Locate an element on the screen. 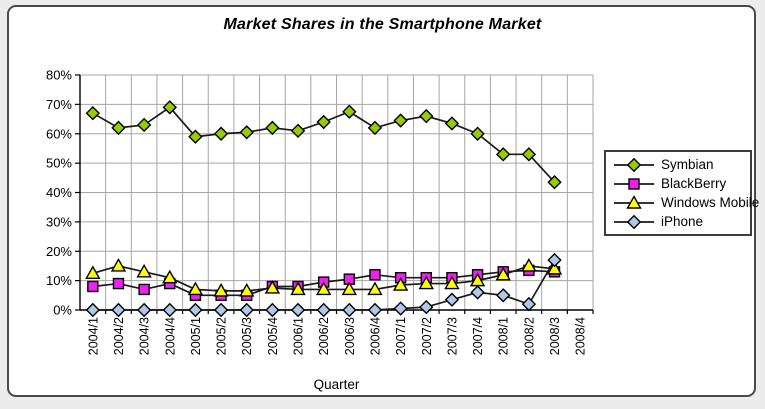 The image size is (765, 409). legend-label-blackberry: BlackBerry is located at coordinates (694, 183).